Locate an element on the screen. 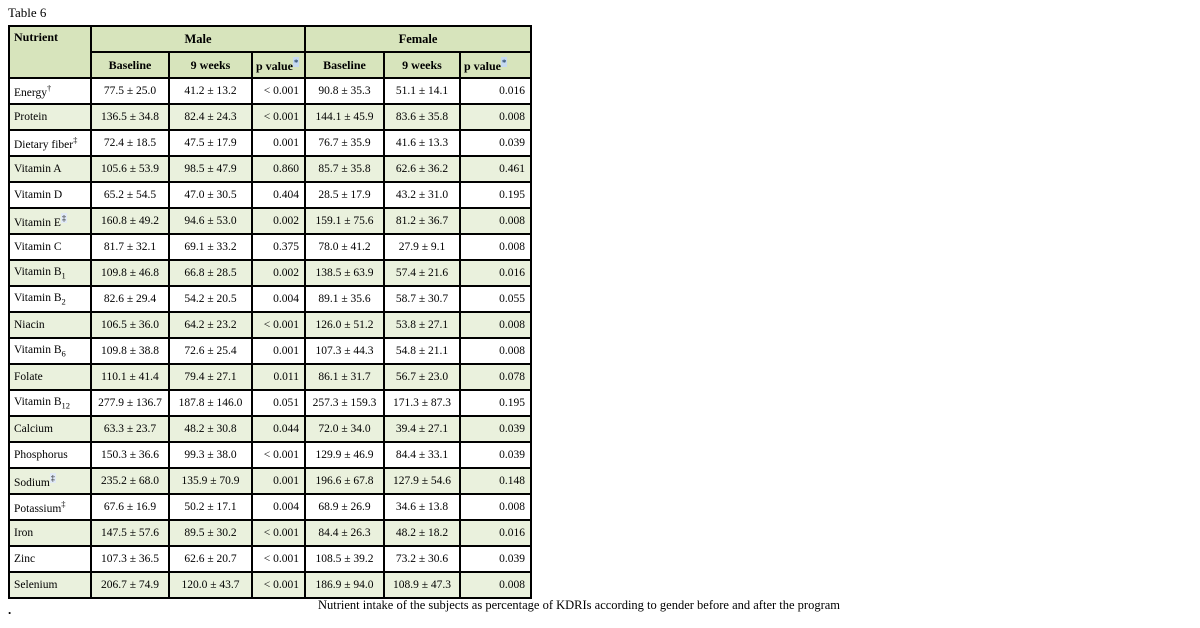 Image resolution: width=1200 pixels, height=628 pixels. female-9weeks-cell: 73.2 ± 30.6 is located at coordinates (422, 559).